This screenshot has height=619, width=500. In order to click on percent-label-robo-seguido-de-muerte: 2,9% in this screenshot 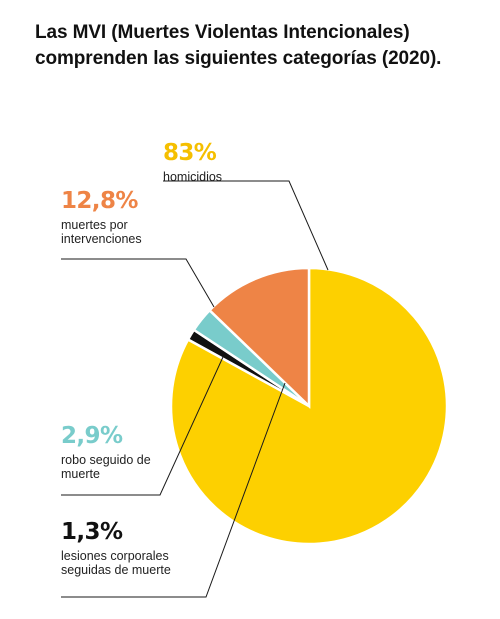, I will do `click(92, 436)`.